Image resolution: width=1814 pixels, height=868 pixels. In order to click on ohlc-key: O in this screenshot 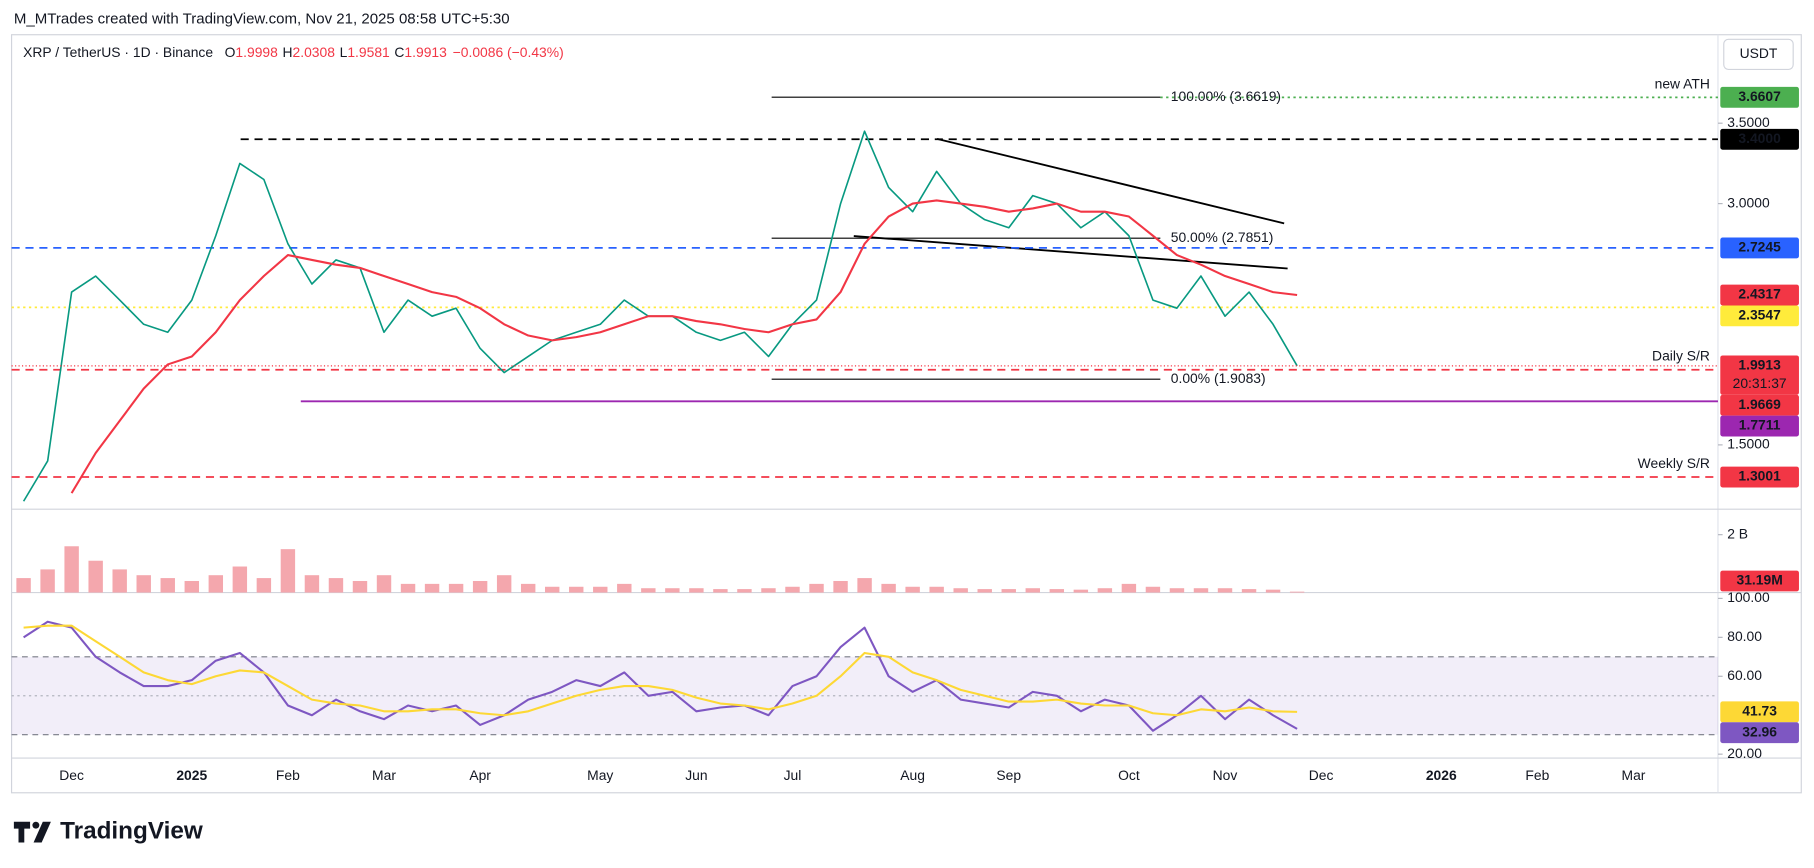, I will do `click(230, 52)`.